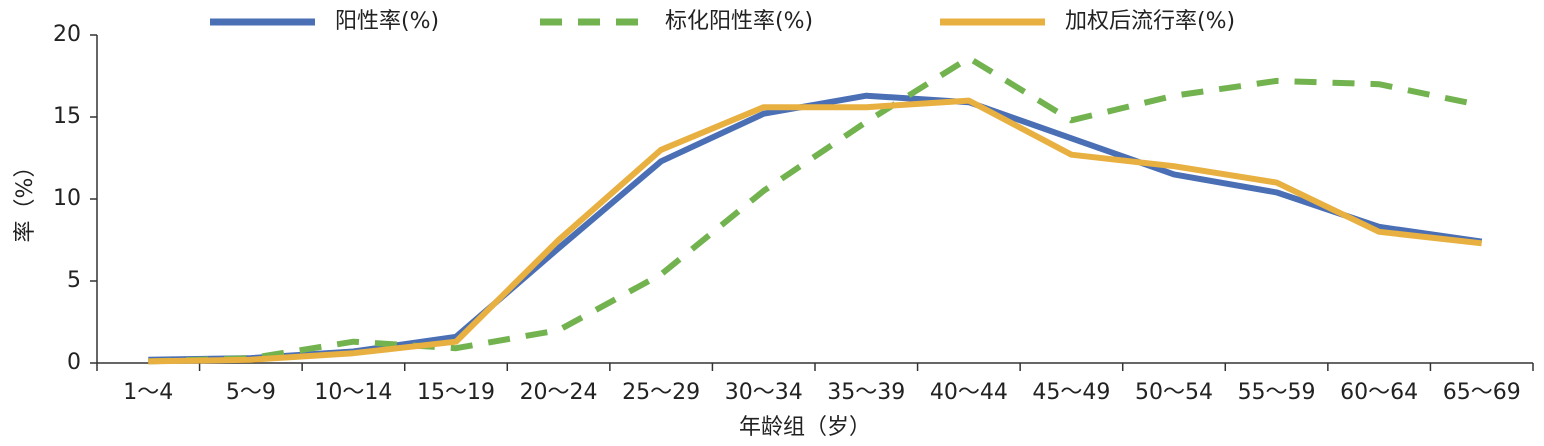  What do you see at coordinates (1150, 21) in the screenshot?
I see `legend-label: 加权后流行率(%)` at bounding box center [1150, 21].